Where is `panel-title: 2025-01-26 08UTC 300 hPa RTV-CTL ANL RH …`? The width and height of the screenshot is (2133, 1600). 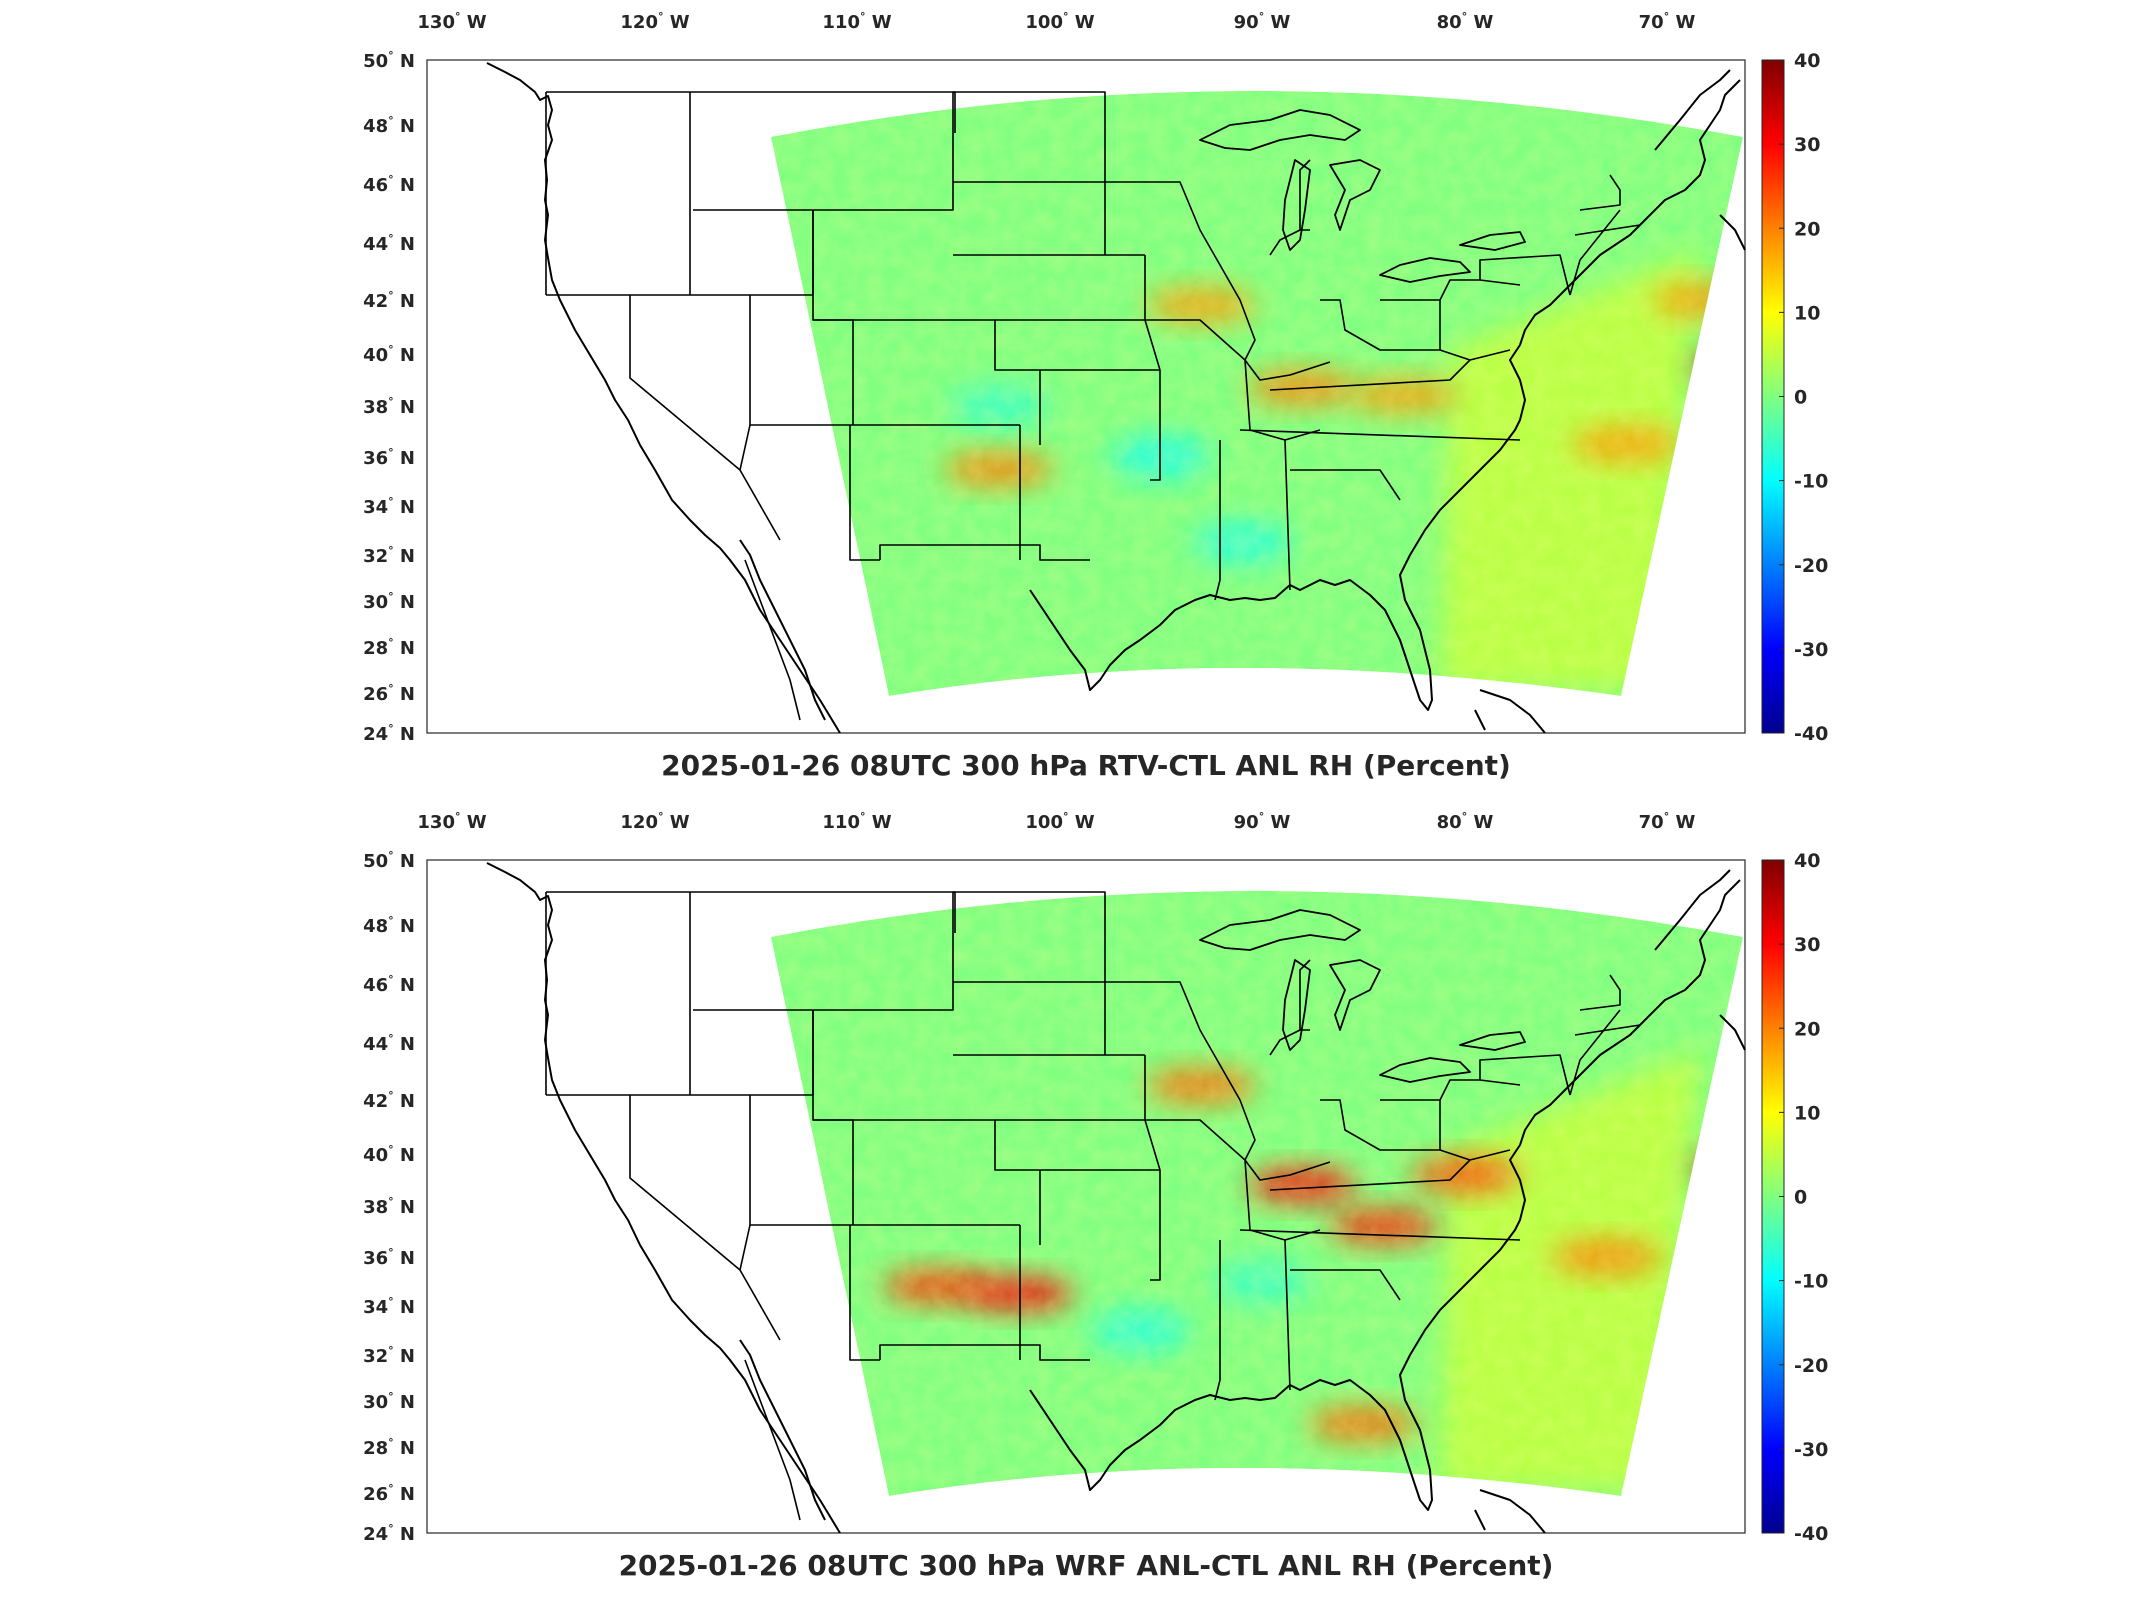 panel-title: 2025-01-26 08UTC 300 hPa RTV-CTL ANL RH … is located at coordinates (1086, 765).